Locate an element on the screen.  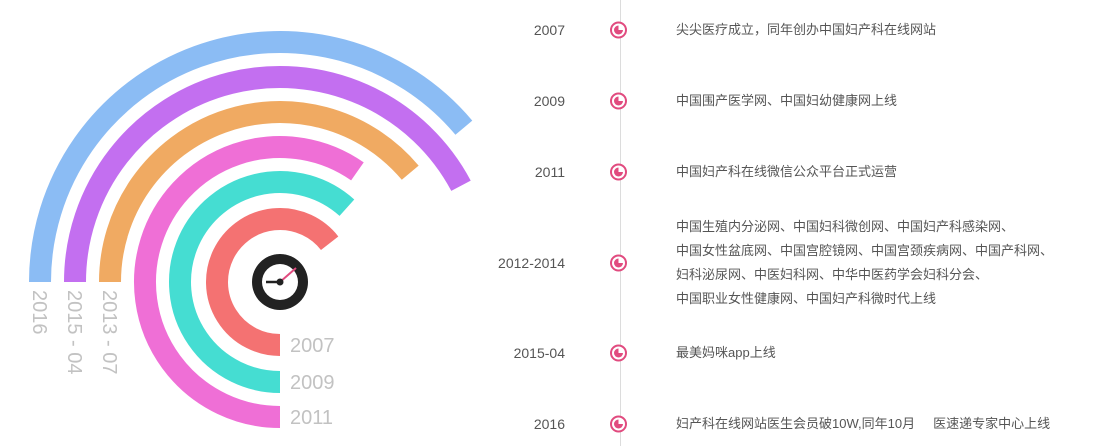
timeline-year: 2011 is located at coordinates (549, 172).